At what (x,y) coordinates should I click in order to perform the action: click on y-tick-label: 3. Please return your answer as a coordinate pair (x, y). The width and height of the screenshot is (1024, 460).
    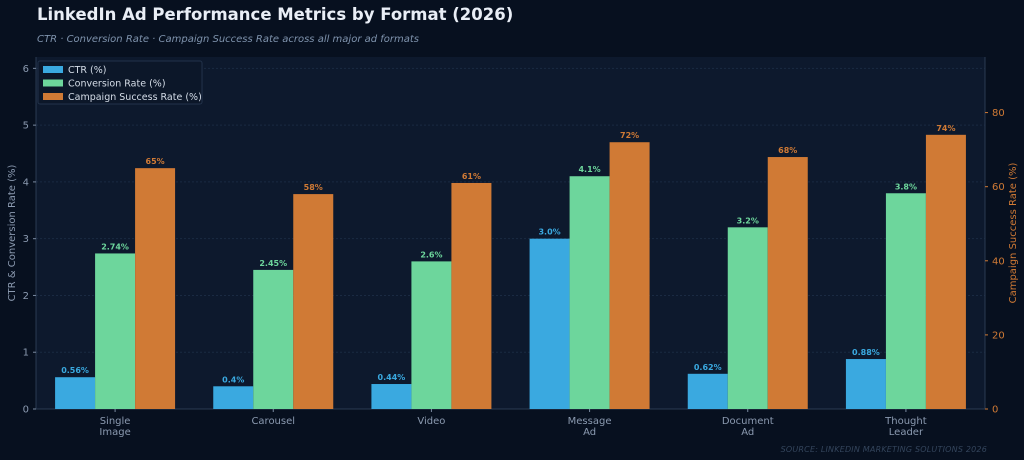
    Looking at the image, I should click on (26, 239).